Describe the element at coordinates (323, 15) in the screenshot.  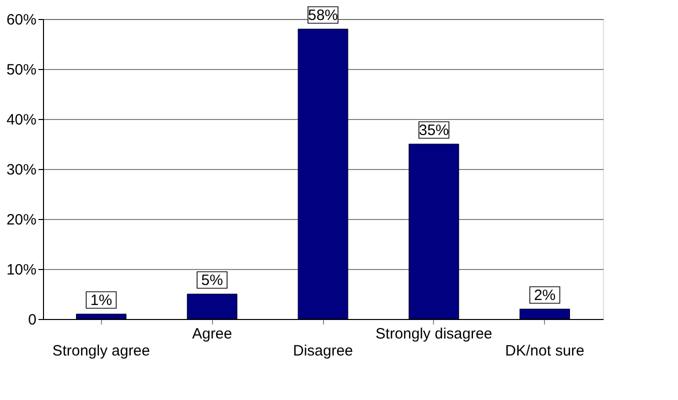
I see `data-label: 58%` at that location.